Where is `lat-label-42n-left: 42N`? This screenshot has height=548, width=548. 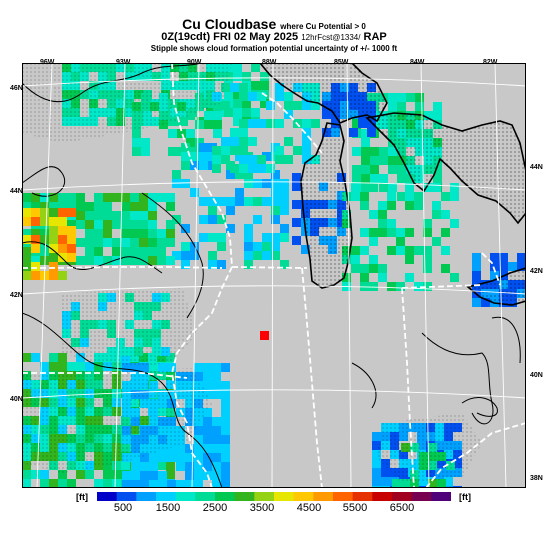 lat-label-42n-left: 42N is located at coordinates (16, 295).